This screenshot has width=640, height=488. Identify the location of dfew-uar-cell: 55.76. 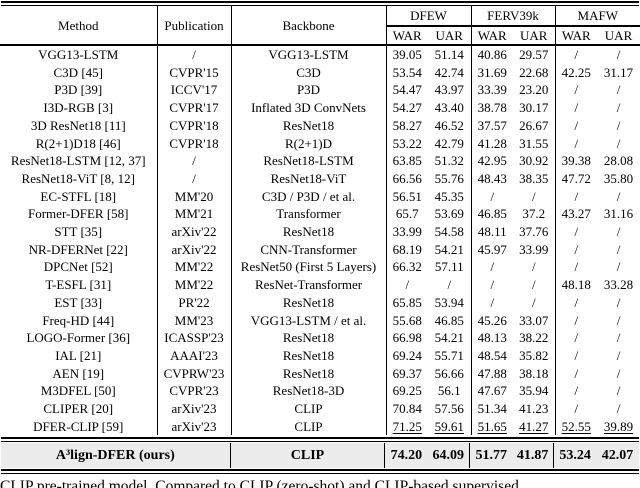
(450, 178).